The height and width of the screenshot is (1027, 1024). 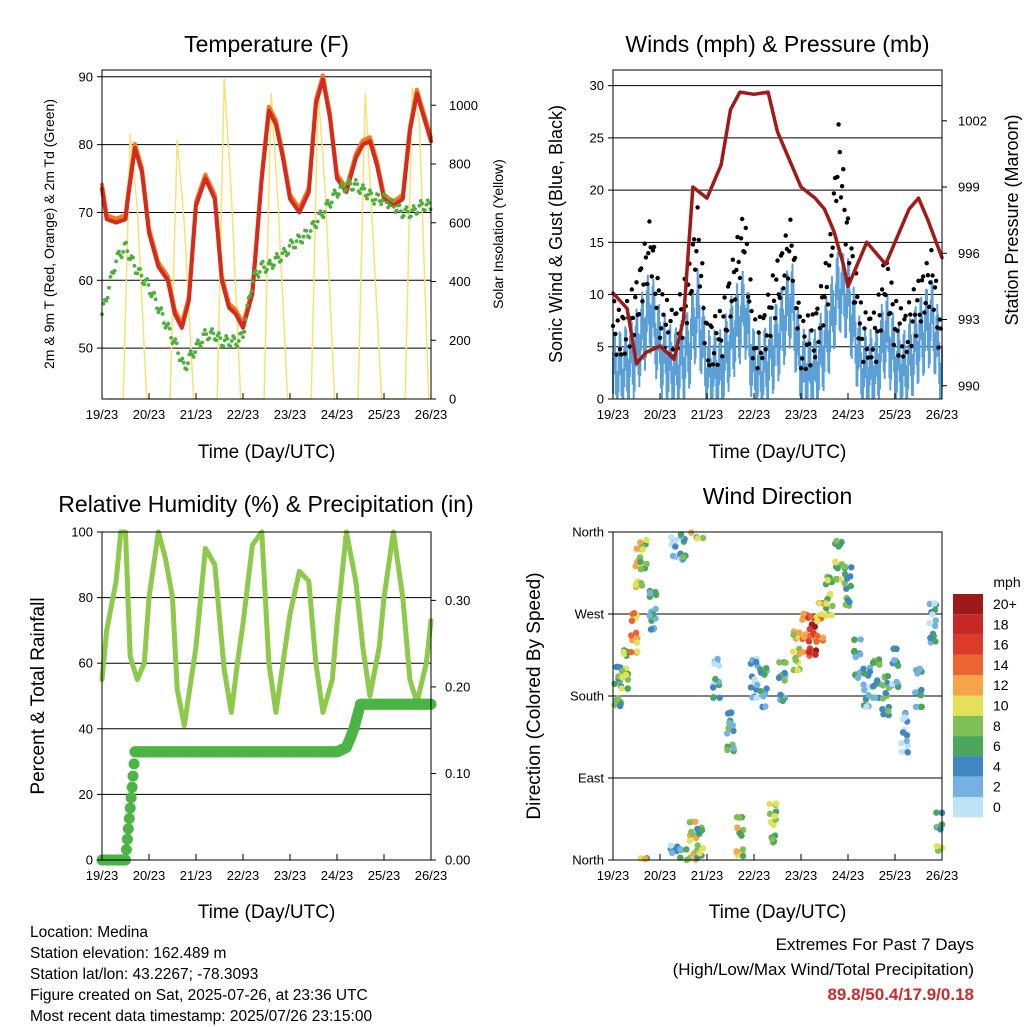 What do you see at coordinates (895, 414) in the screenshot?
I see `wind-x-tick-label: 25/23` at bounding box center [895, 414].